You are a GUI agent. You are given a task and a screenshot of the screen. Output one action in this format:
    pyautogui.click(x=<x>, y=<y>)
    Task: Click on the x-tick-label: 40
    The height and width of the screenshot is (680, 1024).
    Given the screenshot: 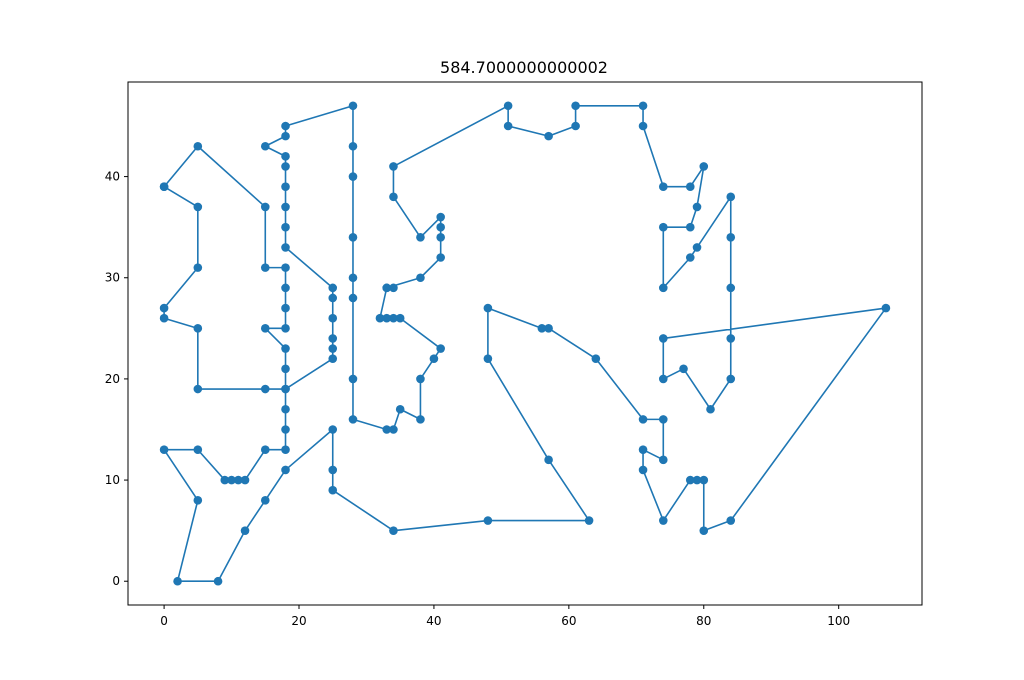 What is the action you would take?
    pyautogui.click(x=433, y=621)
    